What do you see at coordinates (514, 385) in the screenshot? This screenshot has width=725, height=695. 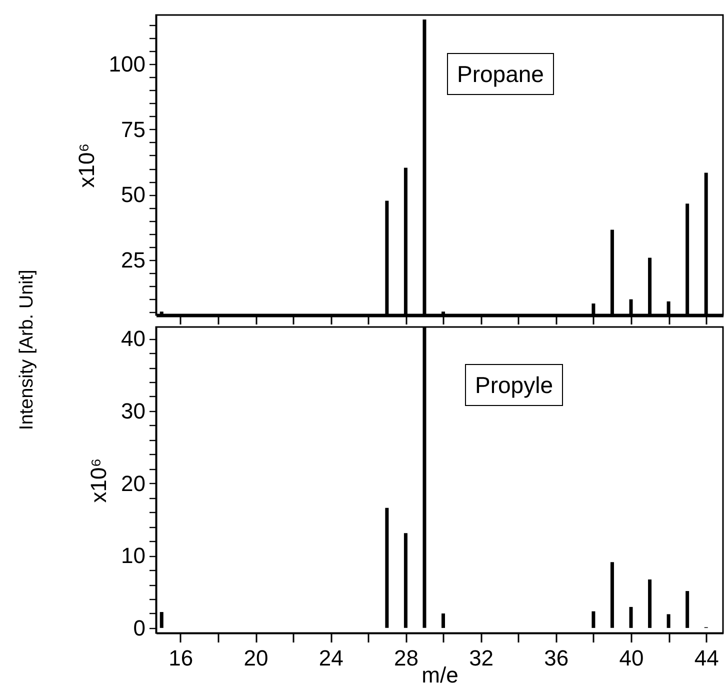 I see `text: Propyle` at bounding box center [514, 385].